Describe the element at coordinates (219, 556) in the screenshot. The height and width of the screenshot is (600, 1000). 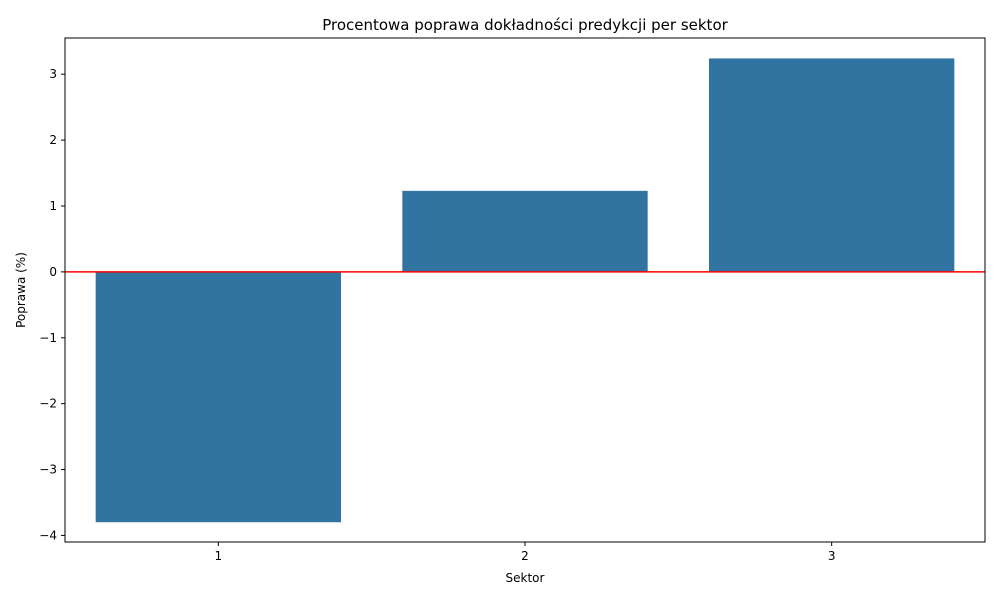
I see `x-tick-label: 1` at that location.